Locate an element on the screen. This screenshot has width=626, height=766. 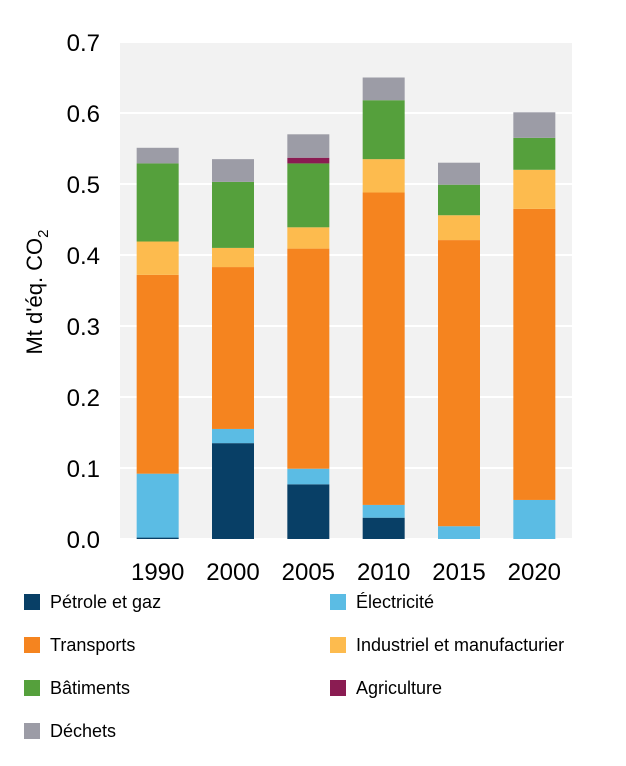
legend-label: Agriculture is located at coordinates (399, 687).